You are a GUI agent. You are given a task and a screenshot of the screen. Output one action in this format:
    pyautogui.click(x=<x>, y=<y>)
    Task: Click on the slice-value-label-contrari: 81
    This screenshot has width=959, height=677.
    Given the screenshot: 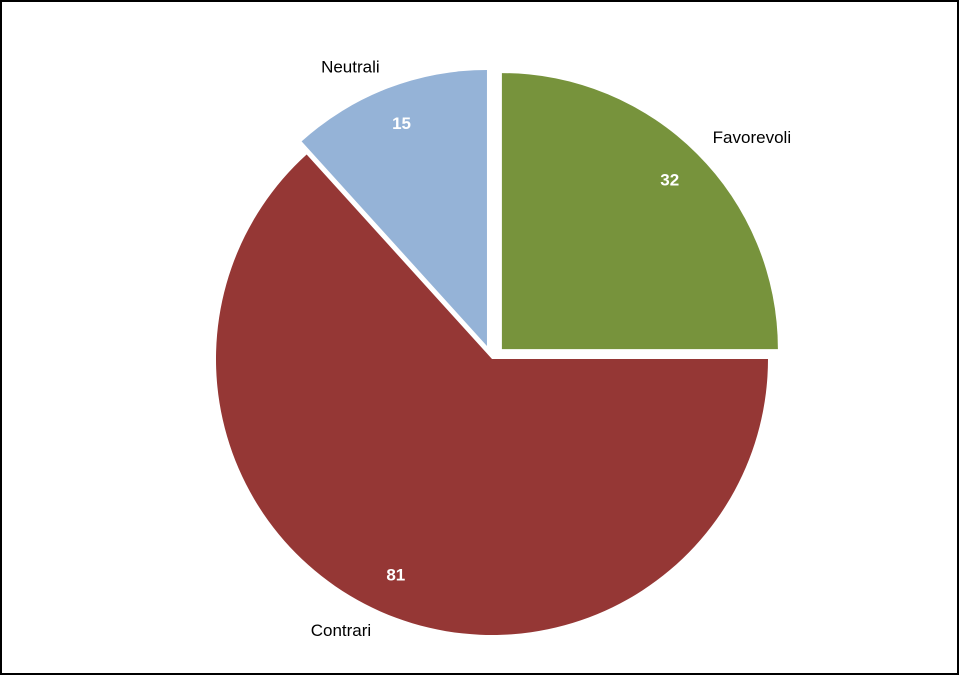 What is the action you would take?
    pyautogui.click(x=395, y=574)
    